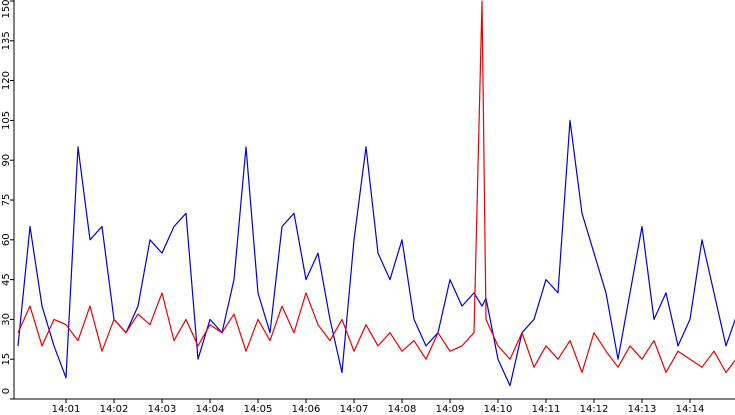 Image resolution: width=735 pixels, height=415 pixels. I want to click on x-tick-label: 14:10, so click(498, 409).